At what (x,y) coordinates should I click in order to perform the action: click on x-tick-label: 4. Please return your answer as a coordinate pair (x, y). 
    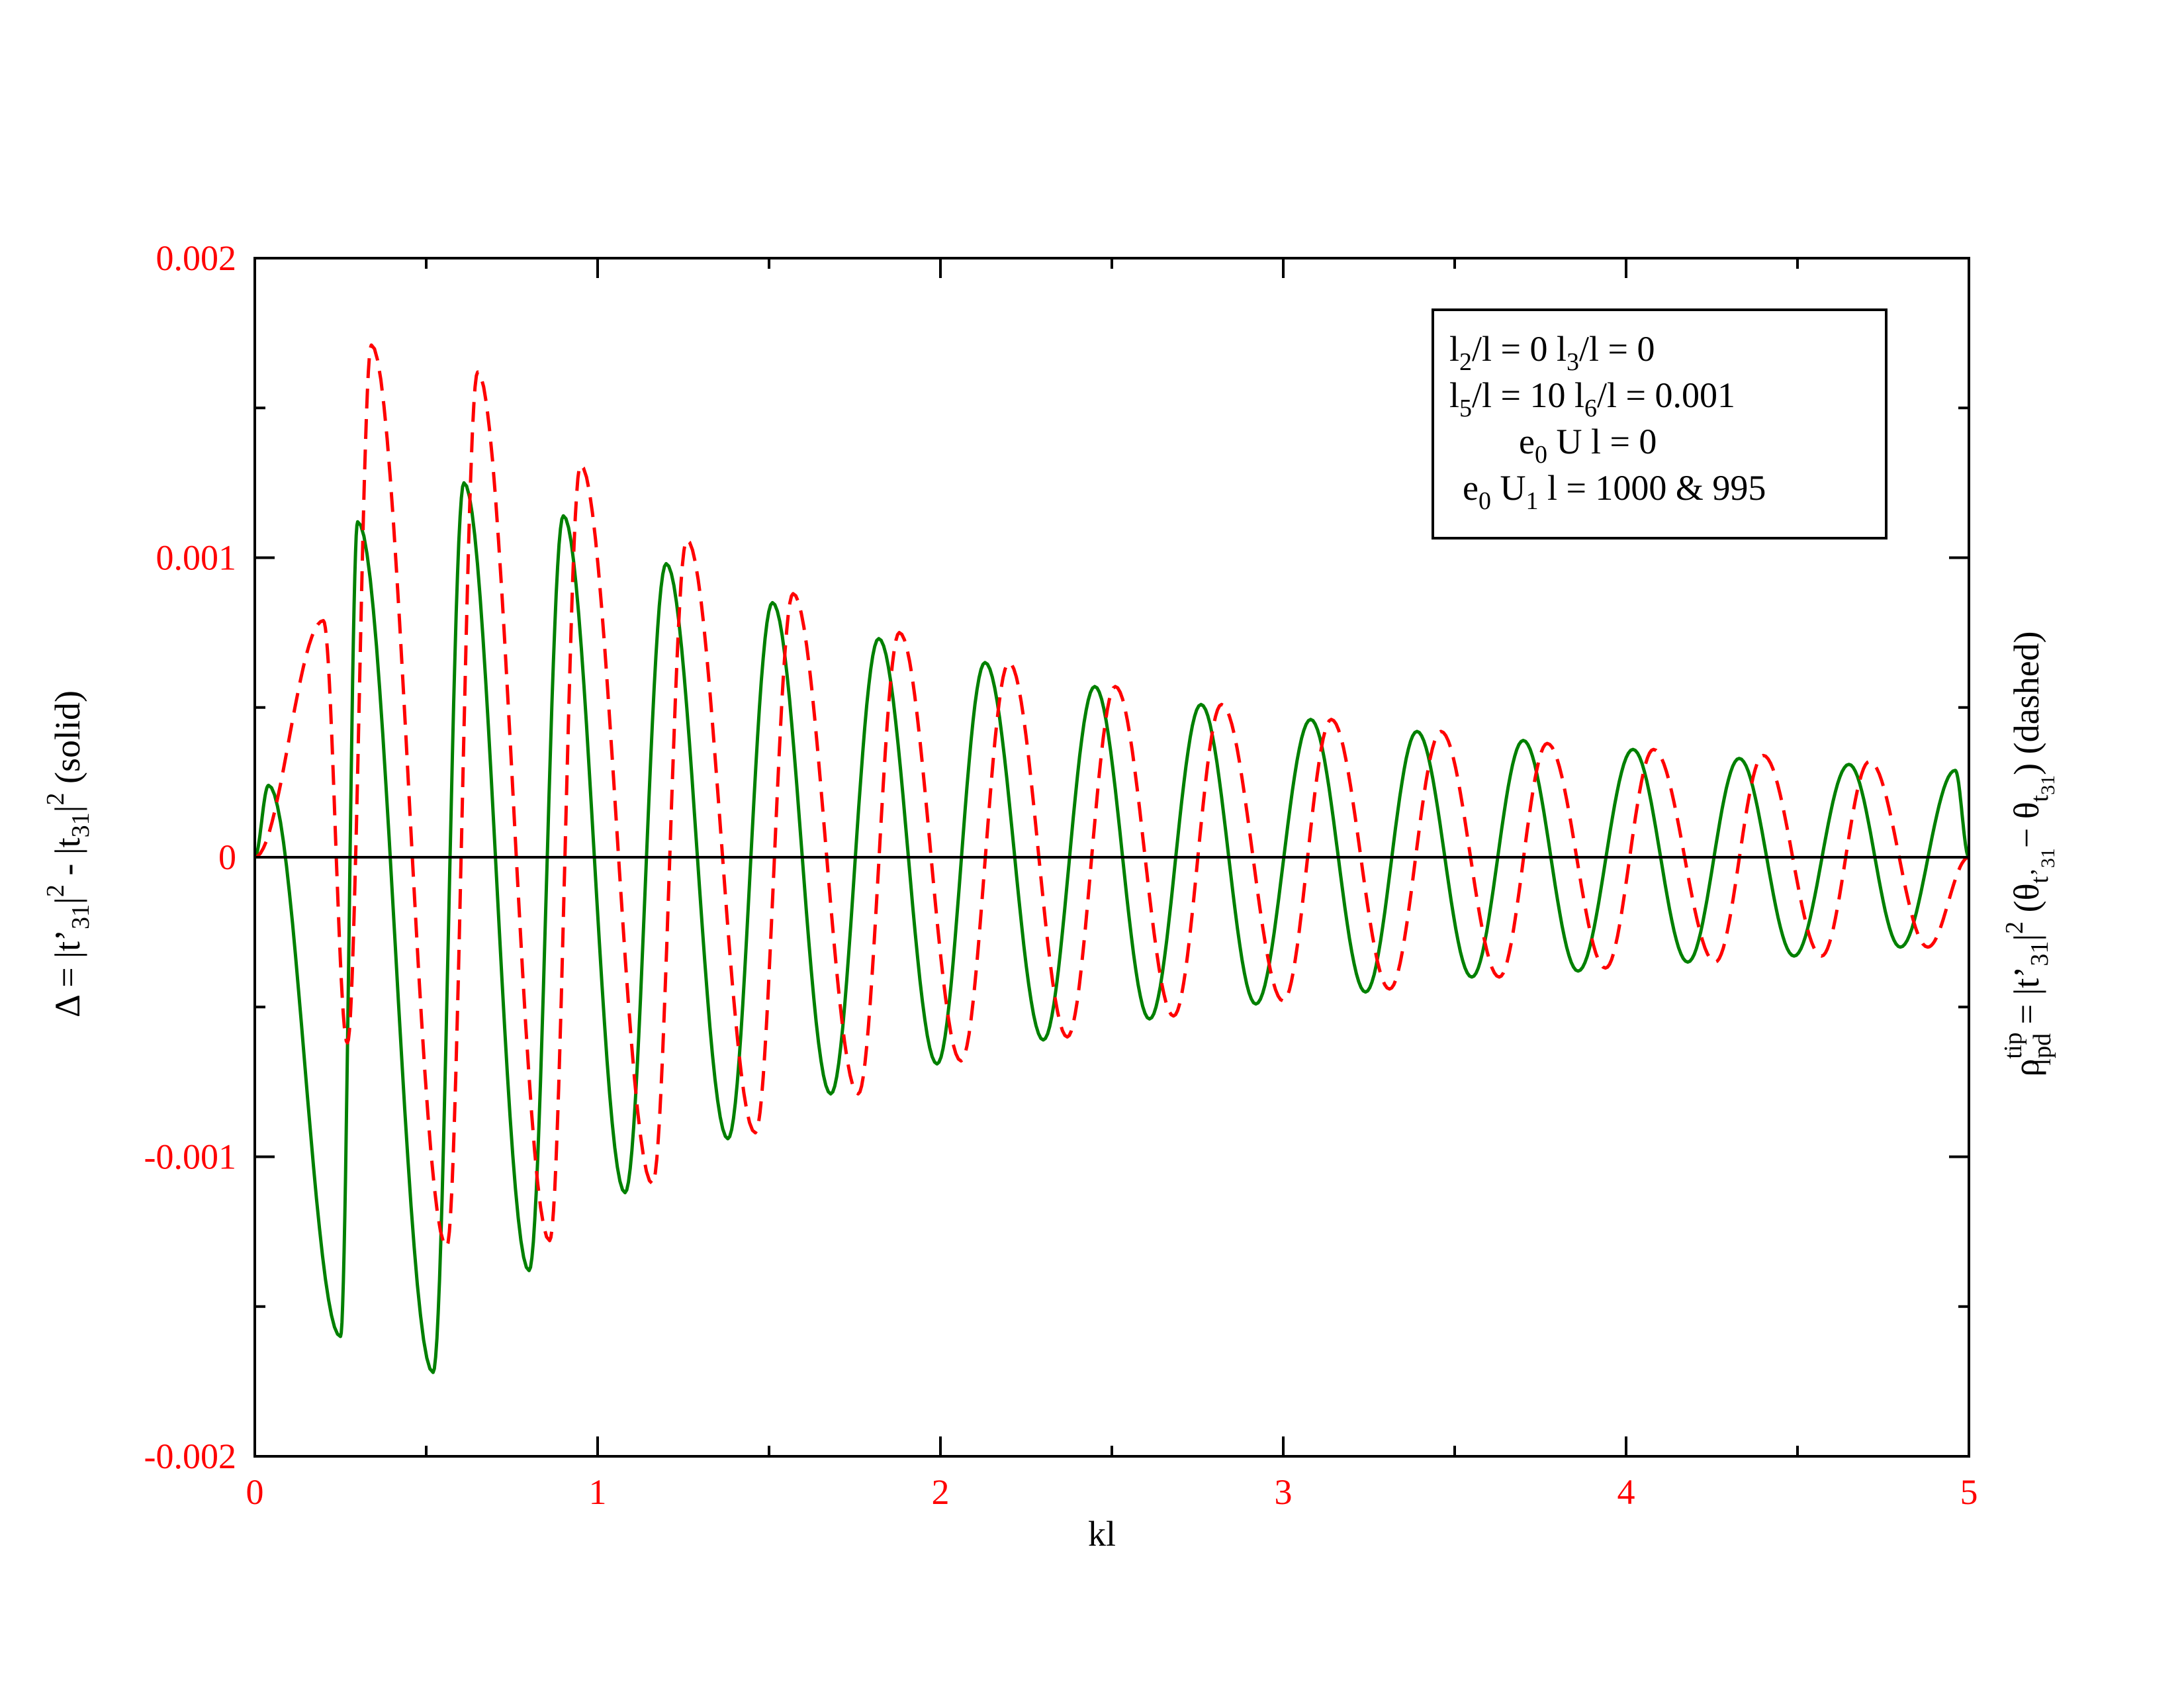
    Looking at the image, I should click on (1626, 1492).